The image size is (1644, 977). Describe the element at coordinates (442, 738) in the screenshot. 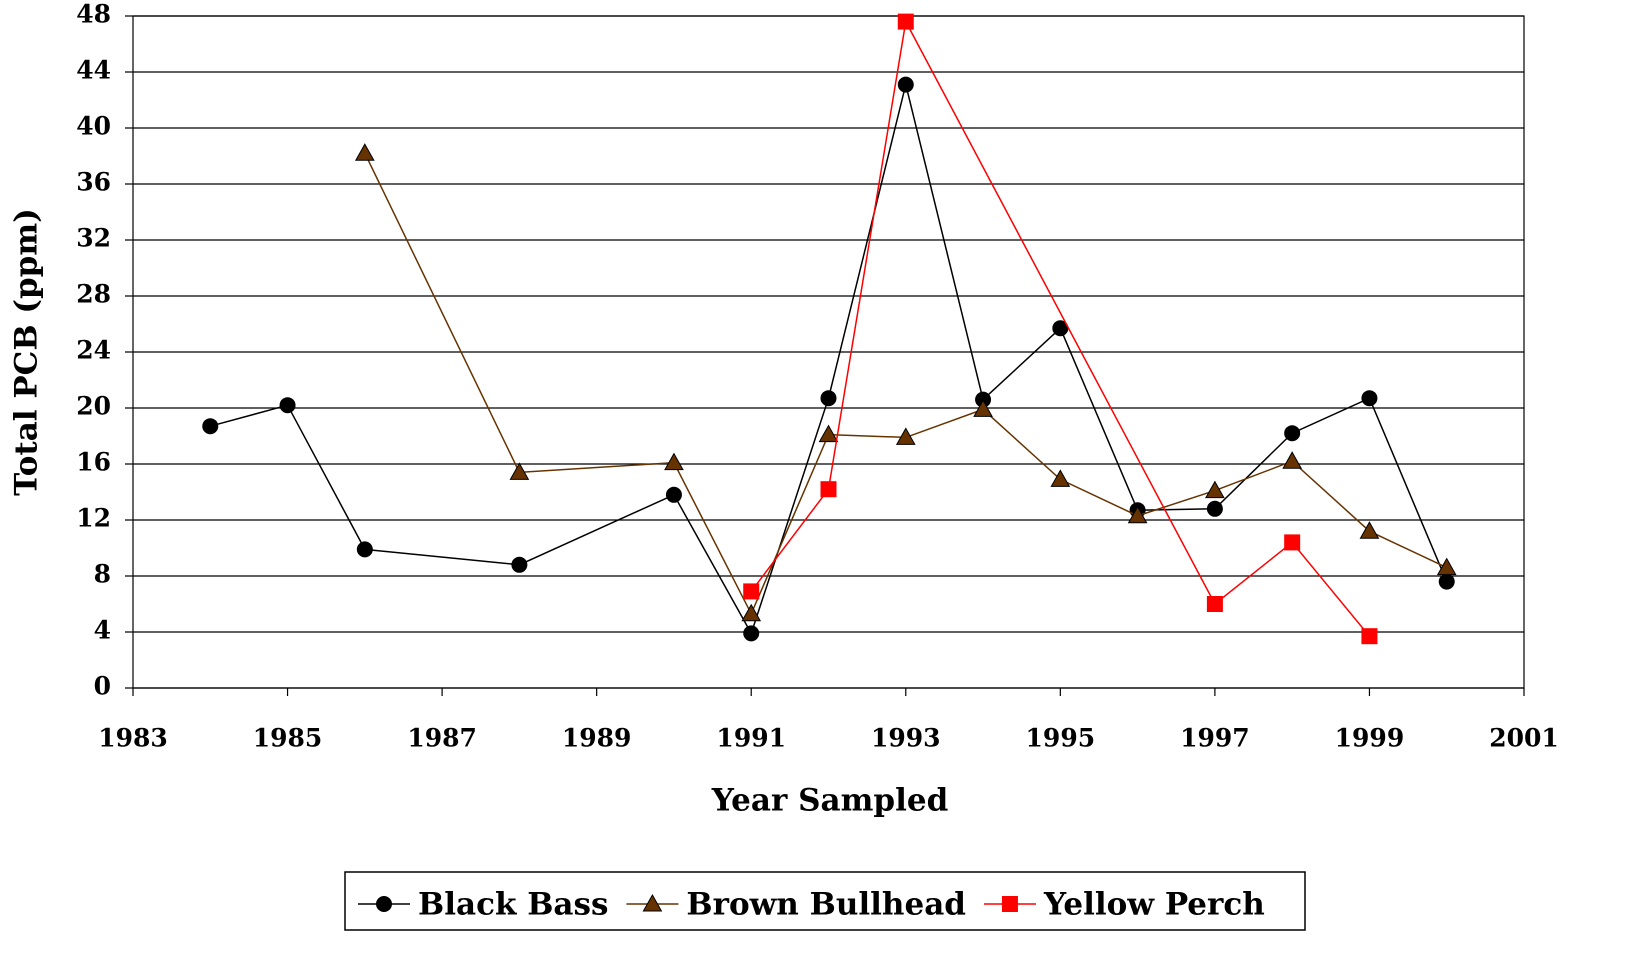

I see `x-tick-label: 1987` at that location.